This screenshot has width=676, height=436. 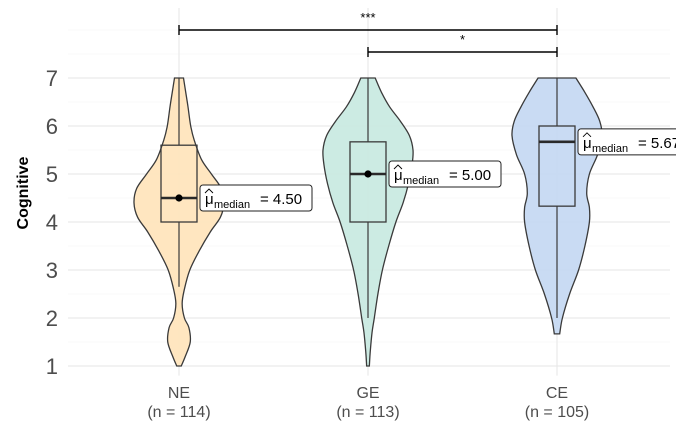 What do you see at coordinates (367, 17) in the screenshot?
I see `significance-label: ***` at bounding box center [367, 17].